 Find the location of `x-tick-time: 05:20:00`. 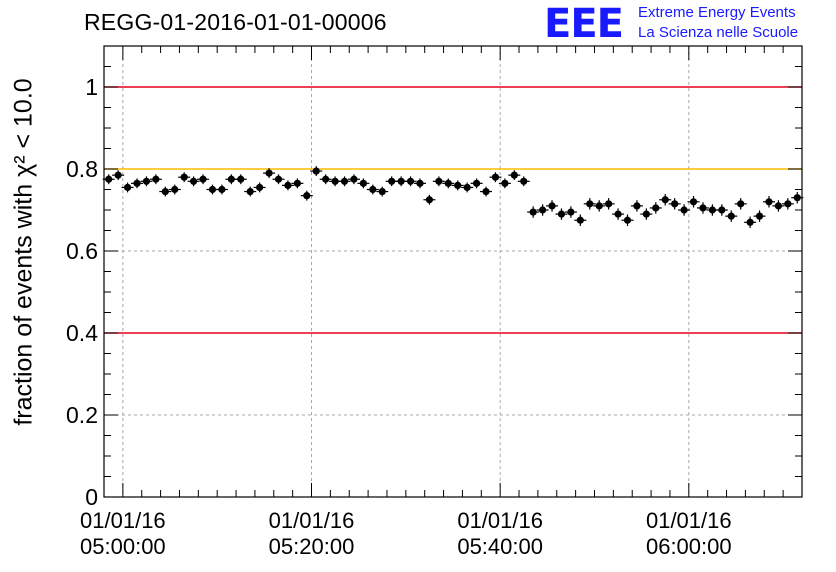

x-tick-time: 05:20:00 is located at coordinates (311, 546).